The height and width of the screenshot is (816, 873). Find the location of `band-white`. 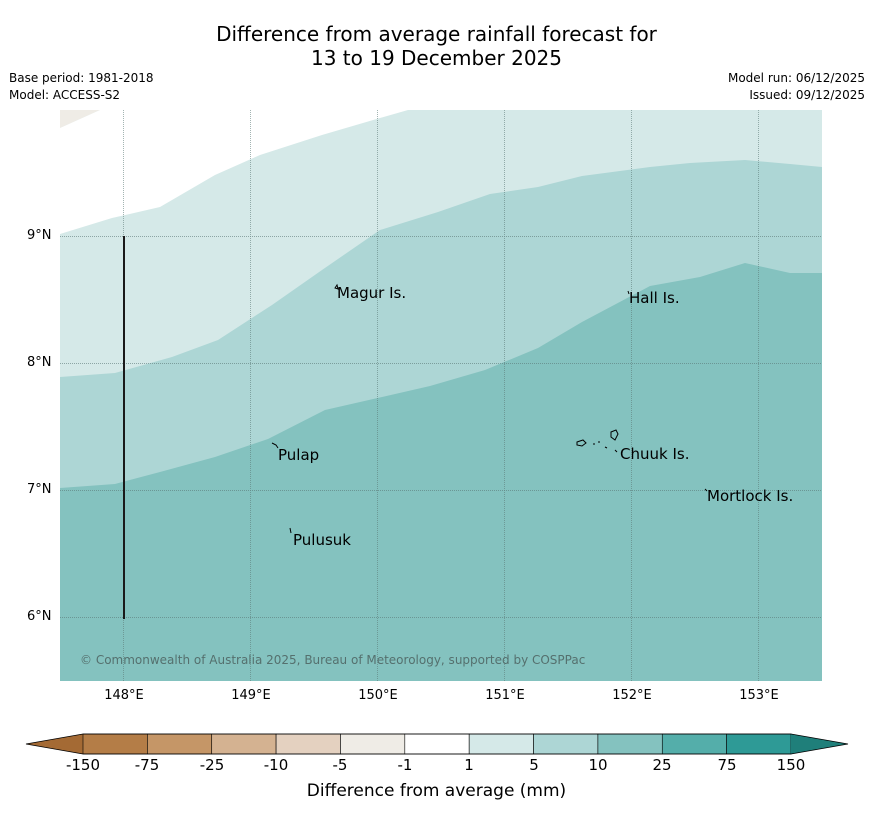

band-white is located at coordinates (234, 172).